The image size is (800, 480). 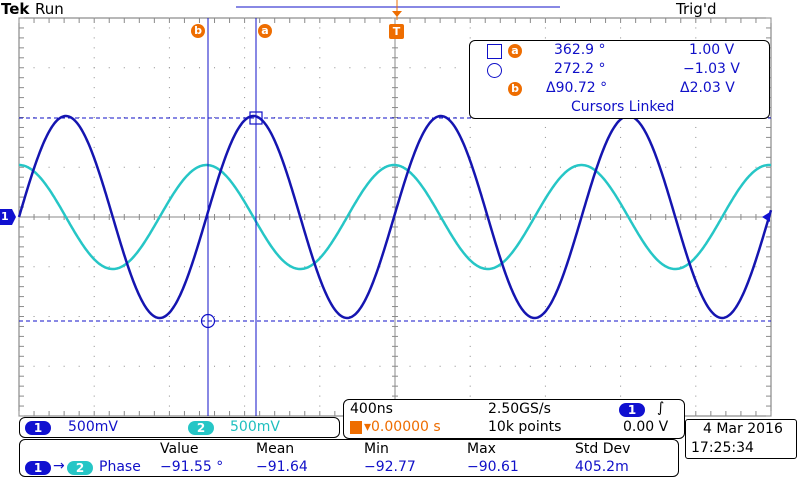 I want to click on trigger-slope-icon: ∫, so click(x=661, y=408).